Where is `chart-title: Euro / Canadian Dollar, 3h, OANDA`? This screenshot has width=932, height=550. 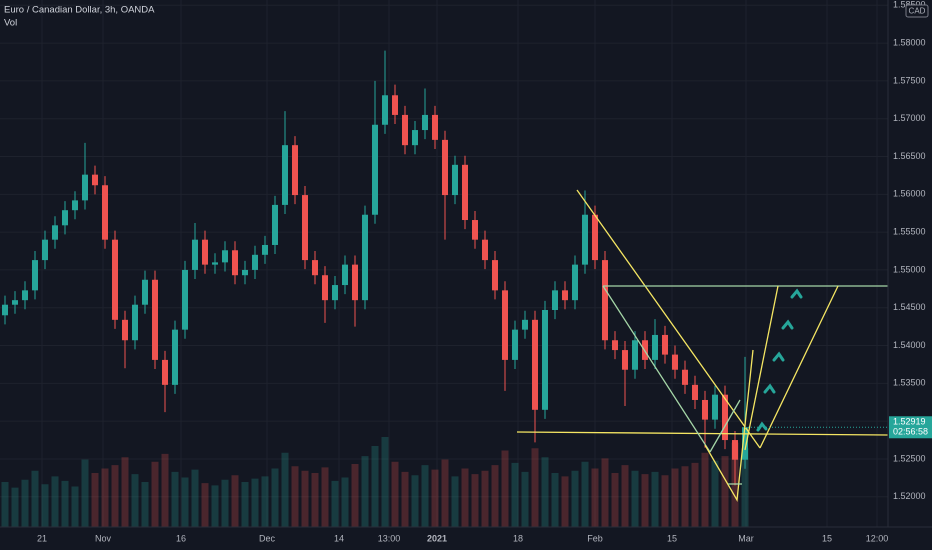 chart-title: Euro / Canadian Dollar, 3h, OANDA is located at coordinates (79, 10).